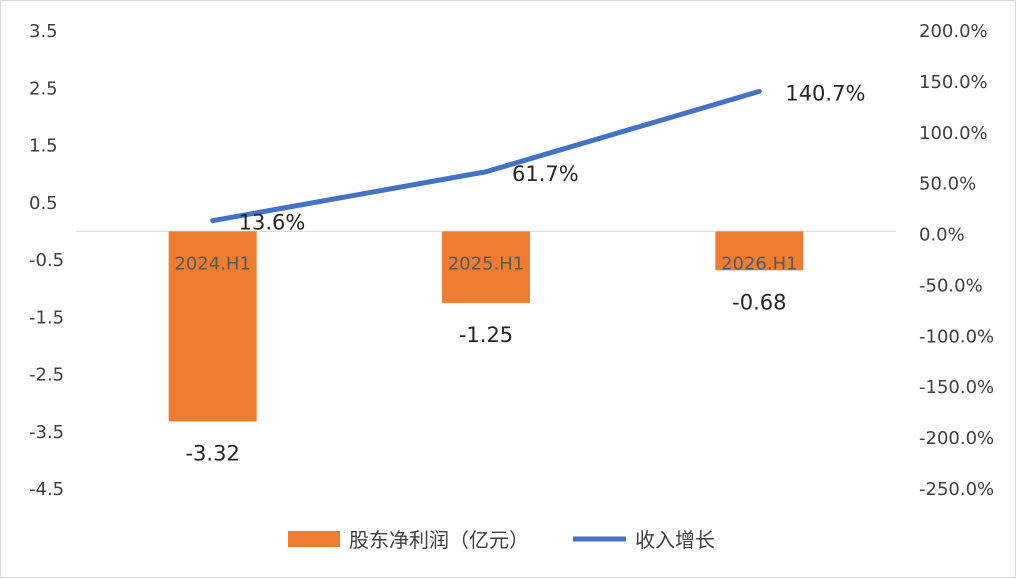 The width and height of the screenshot is (1016, 579). Describe the element at coordinates (956, 336) in the screenshot. I see `right-tick-label: -100.0%` at that location.